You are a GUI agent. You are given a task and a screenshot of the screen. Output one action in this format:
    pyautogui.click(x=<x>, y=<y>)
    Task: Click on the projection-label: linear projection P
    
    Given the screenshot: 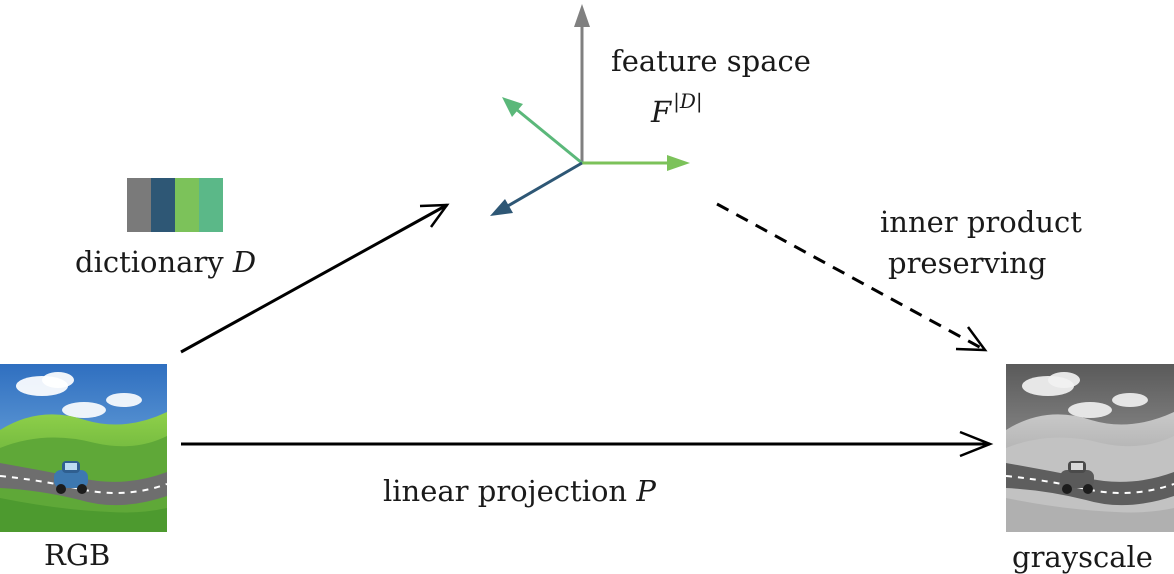 What is the action you would take?
    pyautogui.click(x=519, y=491)
    